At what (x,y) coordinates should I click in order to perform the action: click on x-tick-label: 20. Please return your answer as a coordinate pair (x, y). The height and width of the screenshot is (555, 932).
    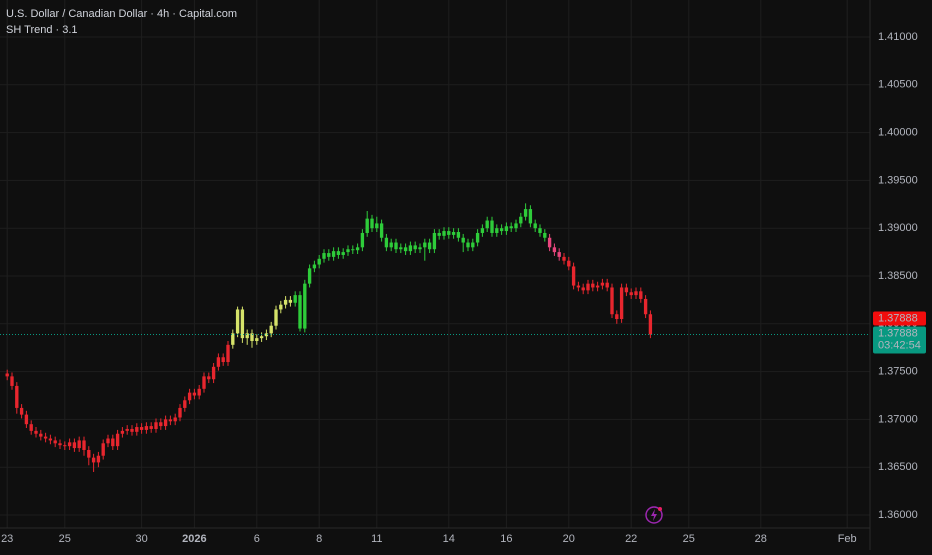
    Looking at the image, I should click on (569, 539).